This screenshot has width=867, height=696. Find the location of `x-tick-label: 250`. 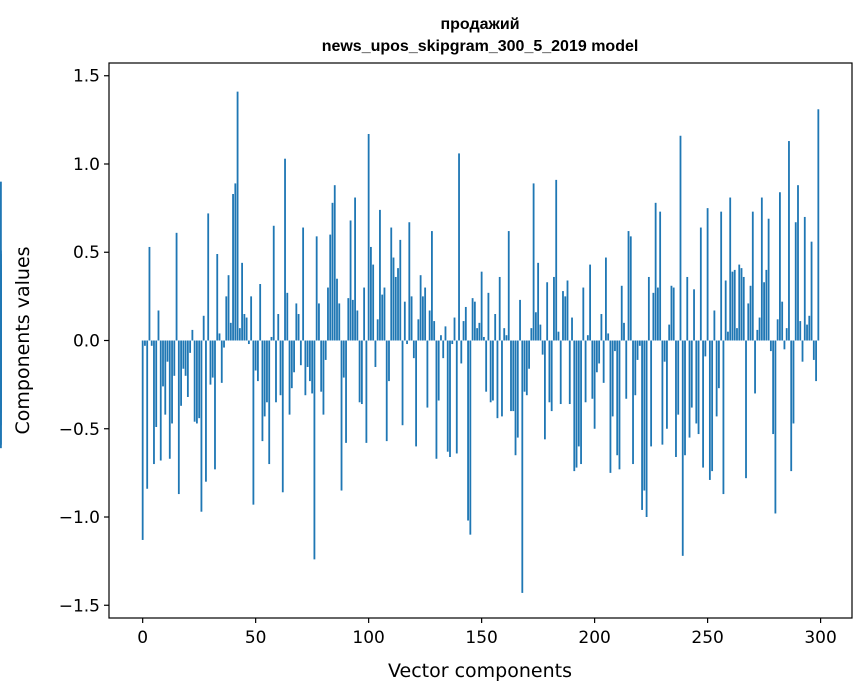

x-tick-label: 250 is located at coordinates (707, 638).